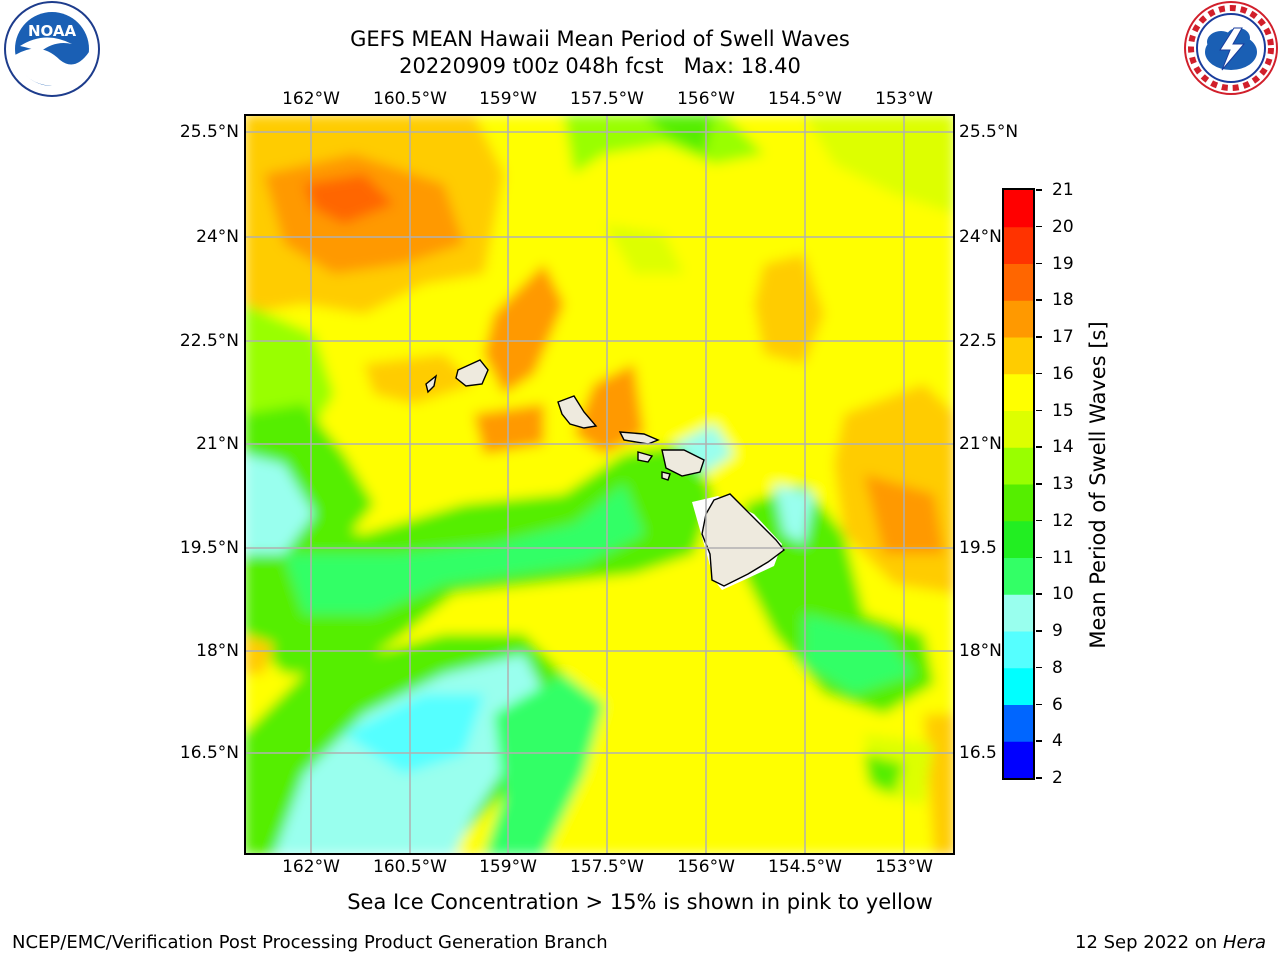 The width and height of the screenshot is (1280, 960). I want to click on lat-tick-left: 21°N, so click(217, 444).